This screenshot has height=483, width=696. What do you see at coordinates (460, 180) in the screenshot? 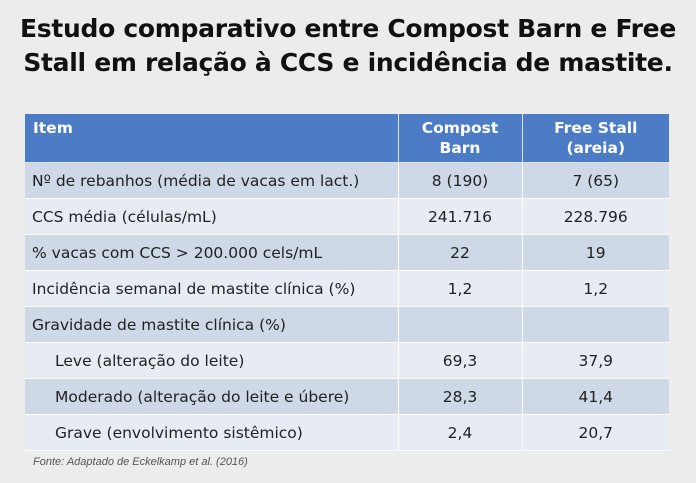
I see `row-compost-value: 8 (190)` at bounding box center [460, 180].